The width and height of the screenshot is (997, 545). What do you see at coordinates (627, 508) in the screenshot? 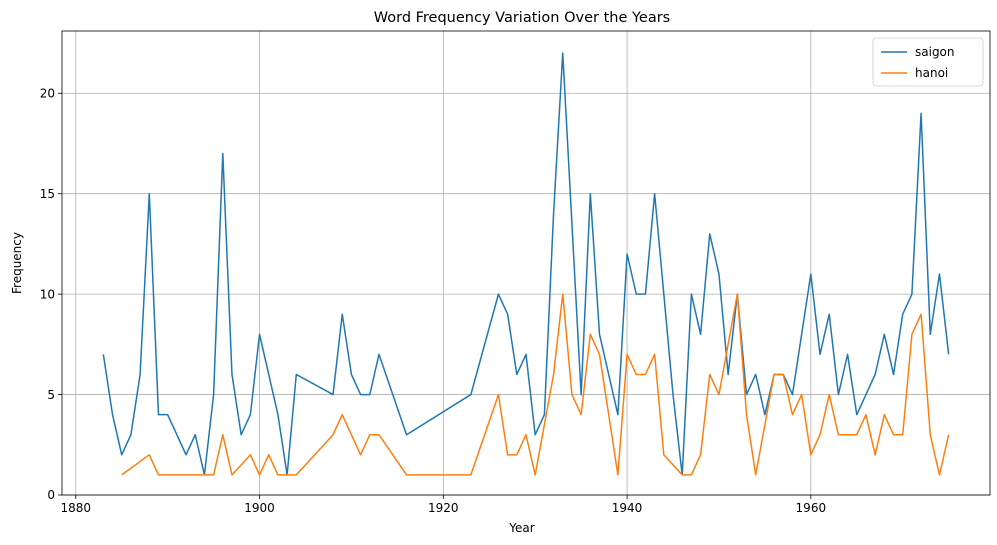
I see `x-tick-label: 1940` at bounding box center [627, 508].